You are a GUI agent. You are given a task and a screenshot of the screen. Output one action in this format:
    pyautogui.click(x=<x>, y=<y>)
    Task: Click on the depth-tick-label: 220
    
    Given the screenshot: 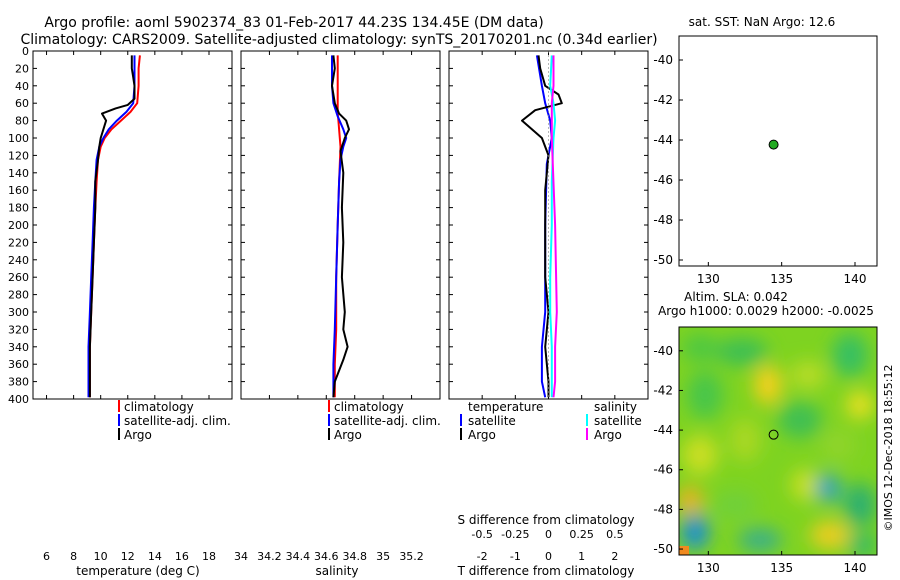 What is the action you would take?
    pyautogui.click(x=18, y=242)
    